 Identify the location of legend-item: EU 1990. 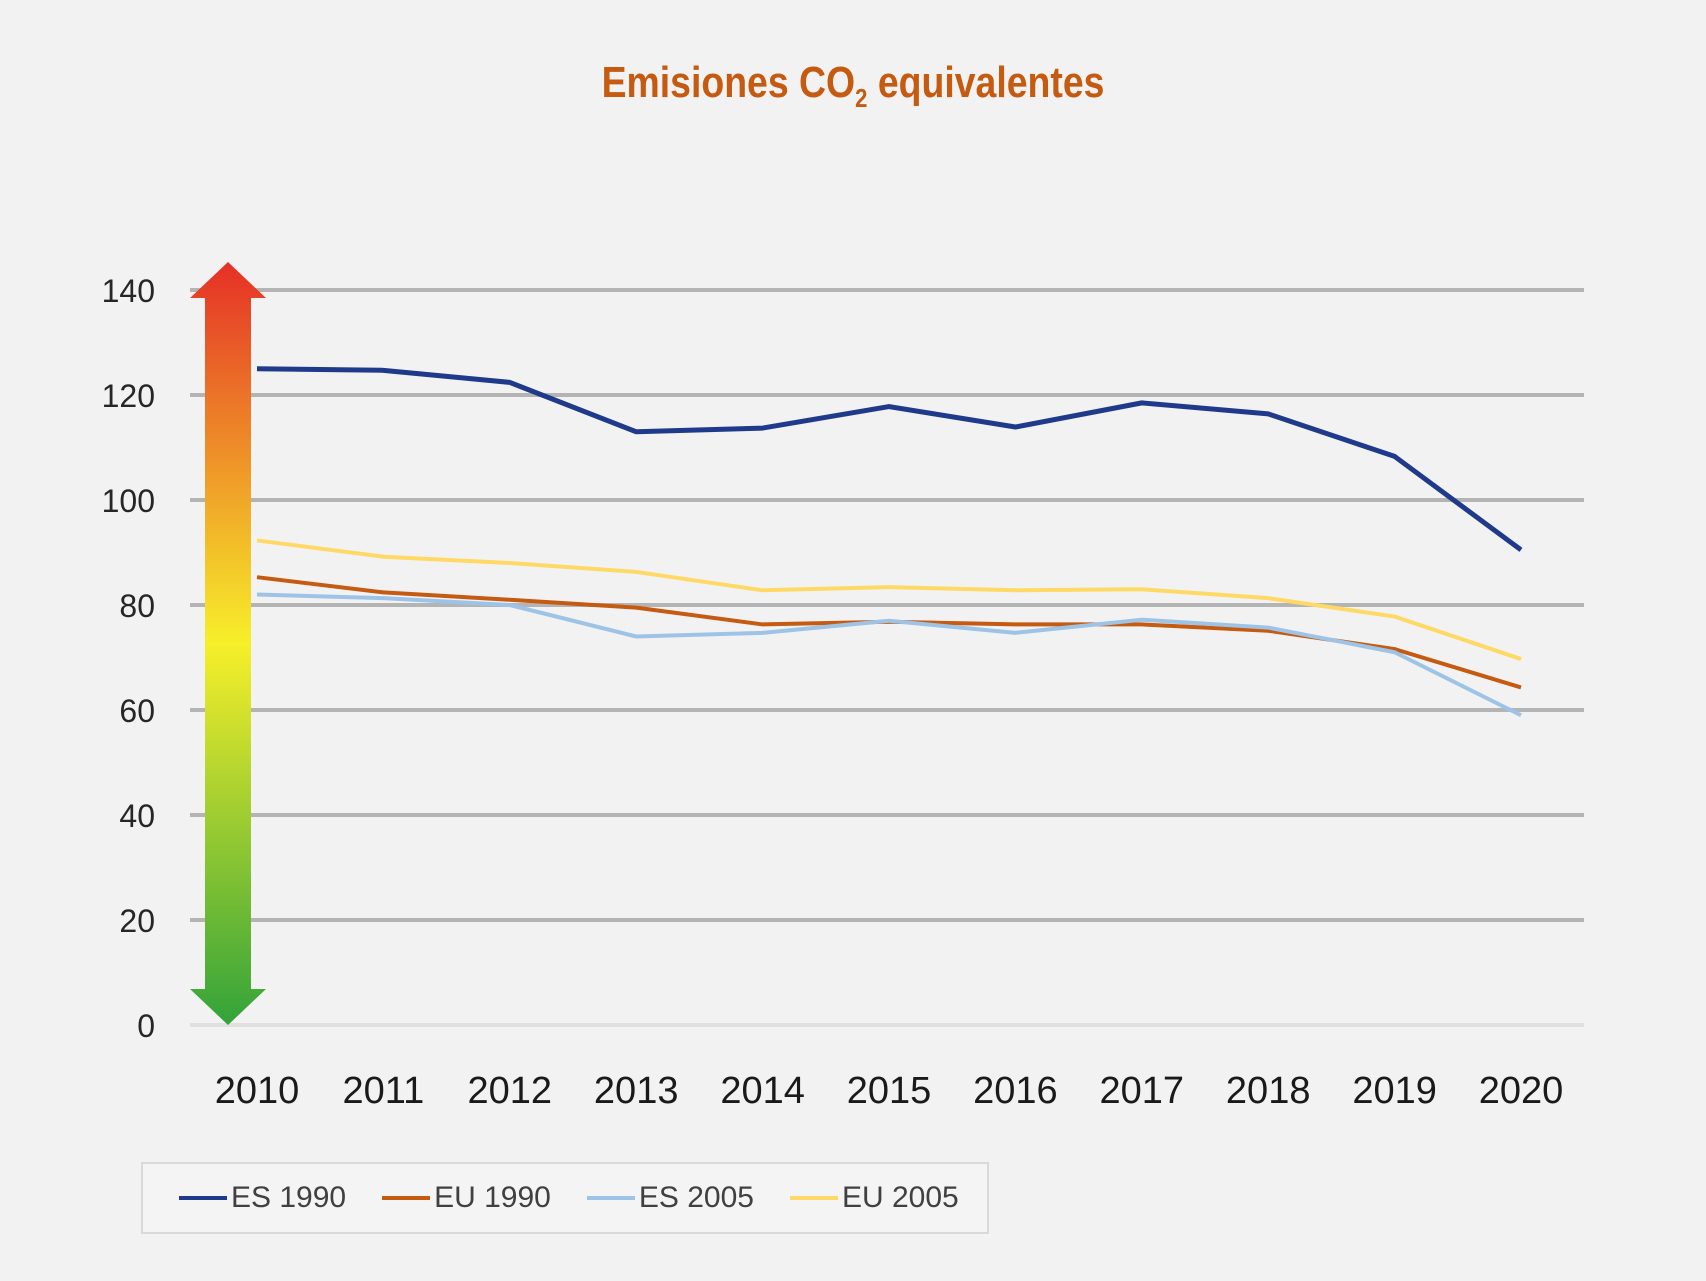
(466, 1198).